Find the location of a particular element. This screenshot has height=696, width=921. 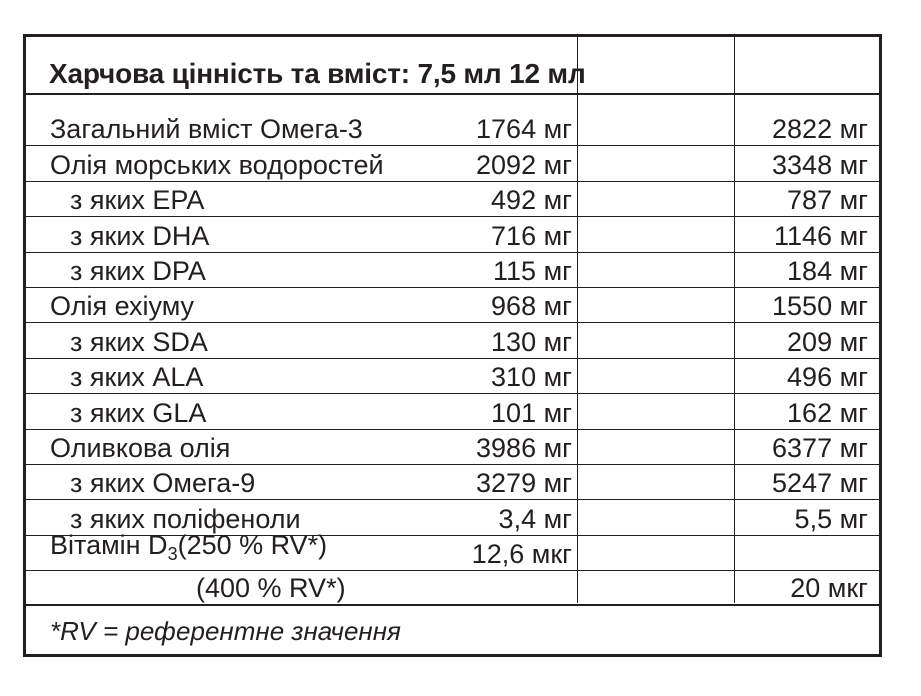

row-value-7-5ml: 716 мг is located at coordinates (531, 235).